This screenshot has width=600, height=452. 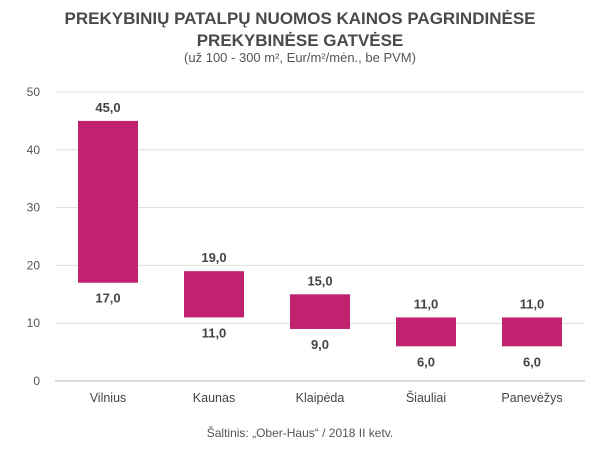 What do you see at coordinates (107, 298) in the screenshot?
I see `min-value-label: 17,0` at bounding box center [107, 298].